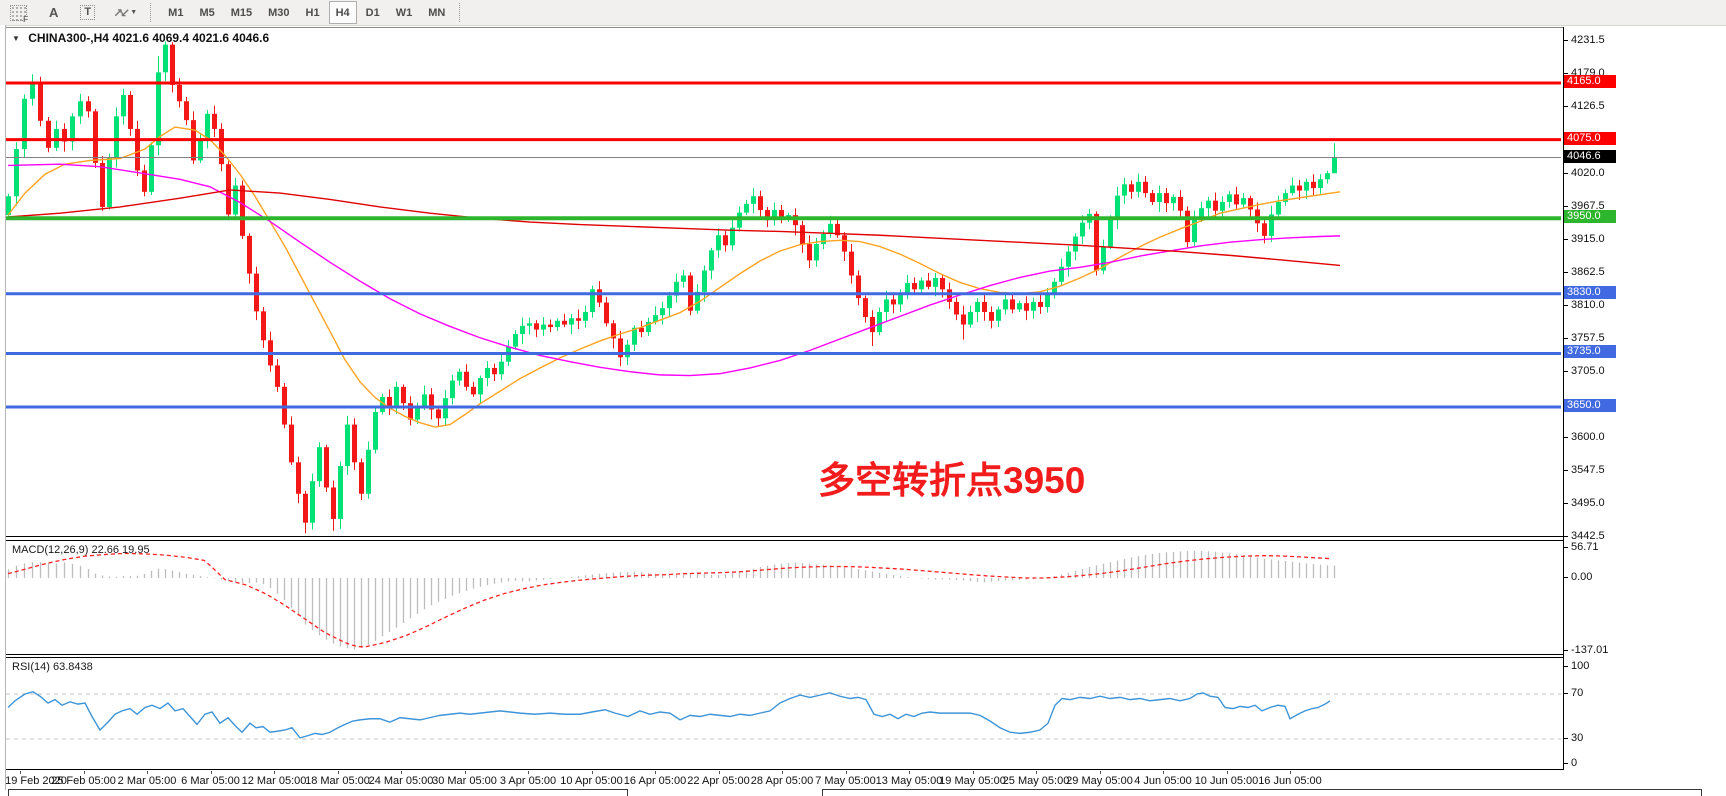  What do you see at coordinates (1590, 405) in the screenshot?
I see `price-label-3650.0: 3650.0` at bounding box center [1590, 405].